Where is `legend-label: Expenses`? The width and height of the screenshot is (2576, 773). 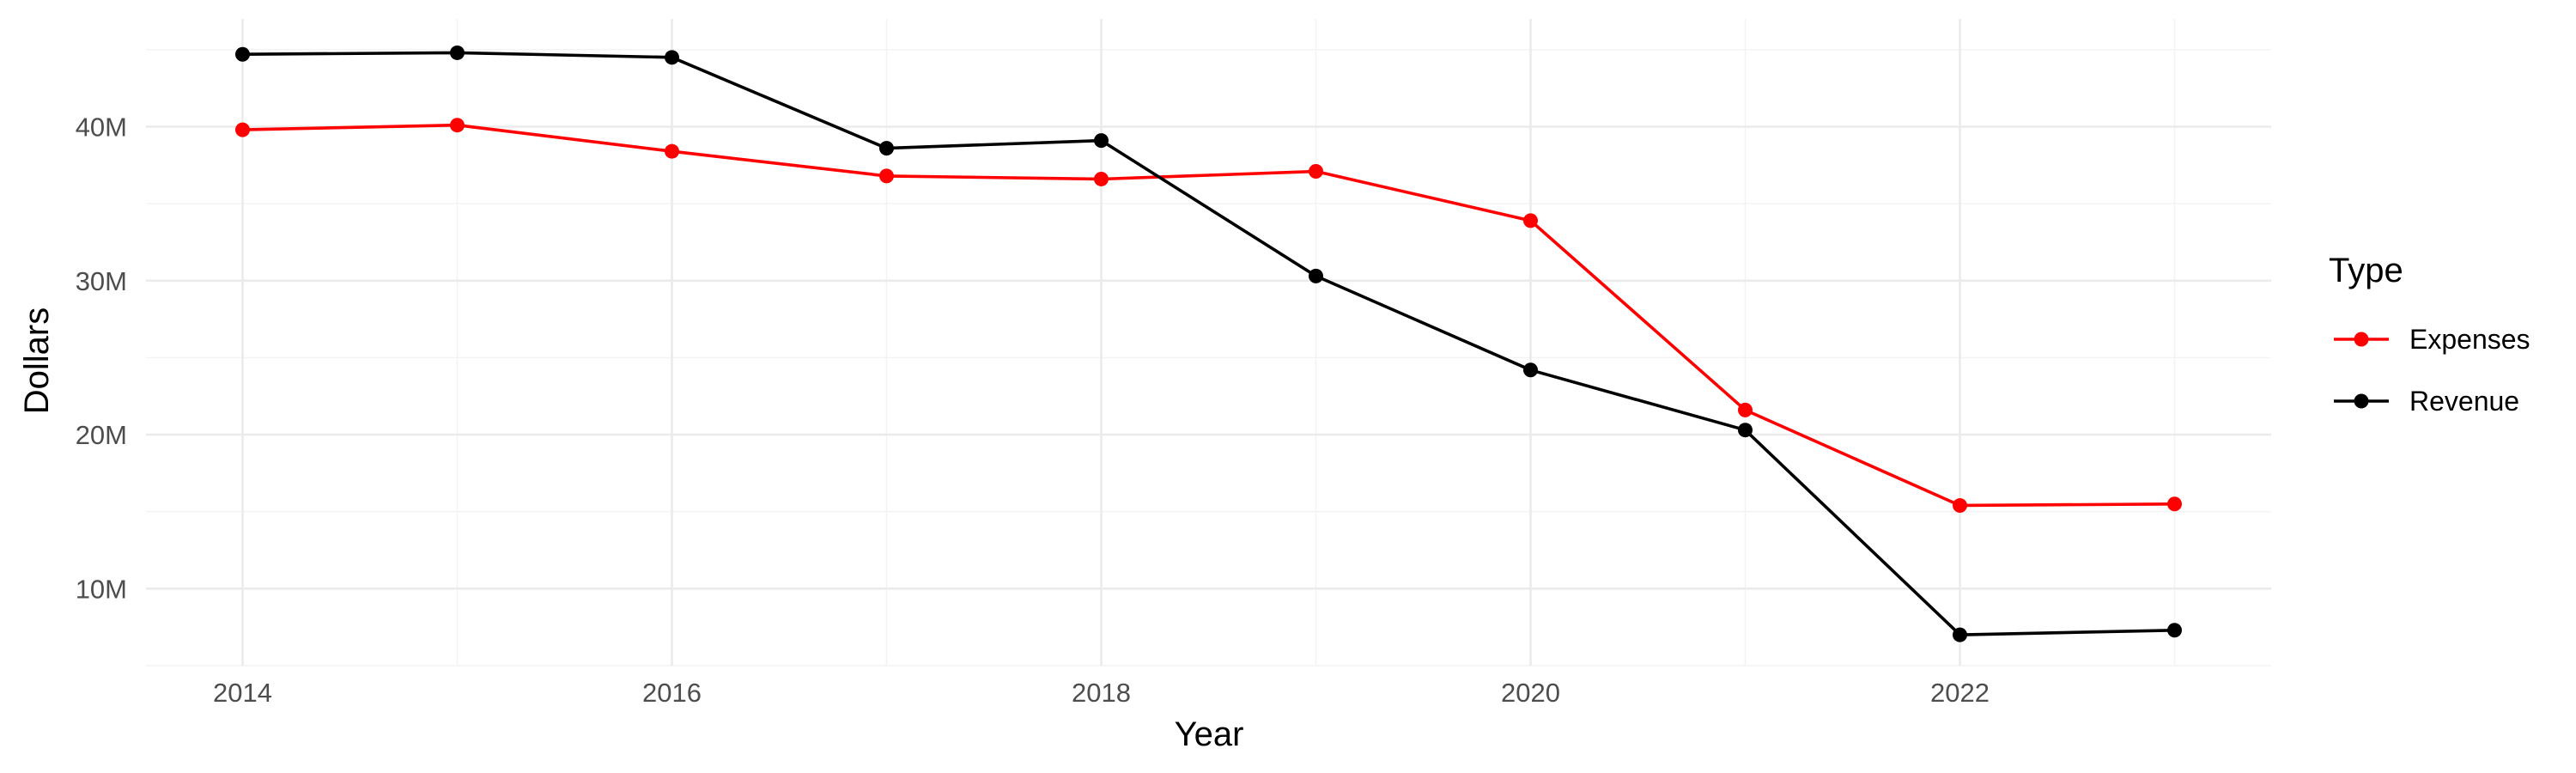 legend-label: Expenses is located at coordinates (2470, 339).